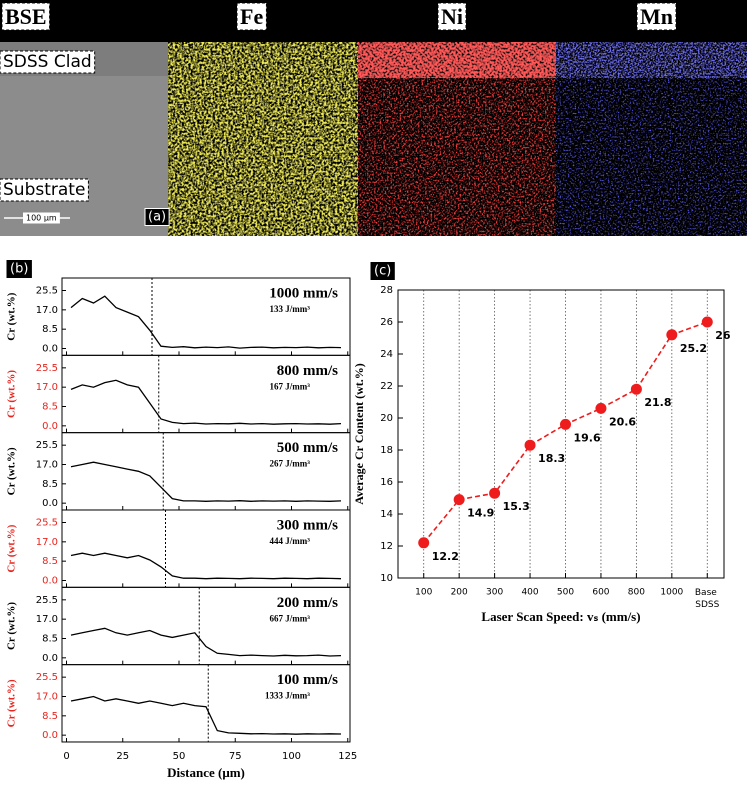 Image resolution: width=747 pixels, height=785 pixels. I want to click on x-tick-label: 1000, so click(671, 593).